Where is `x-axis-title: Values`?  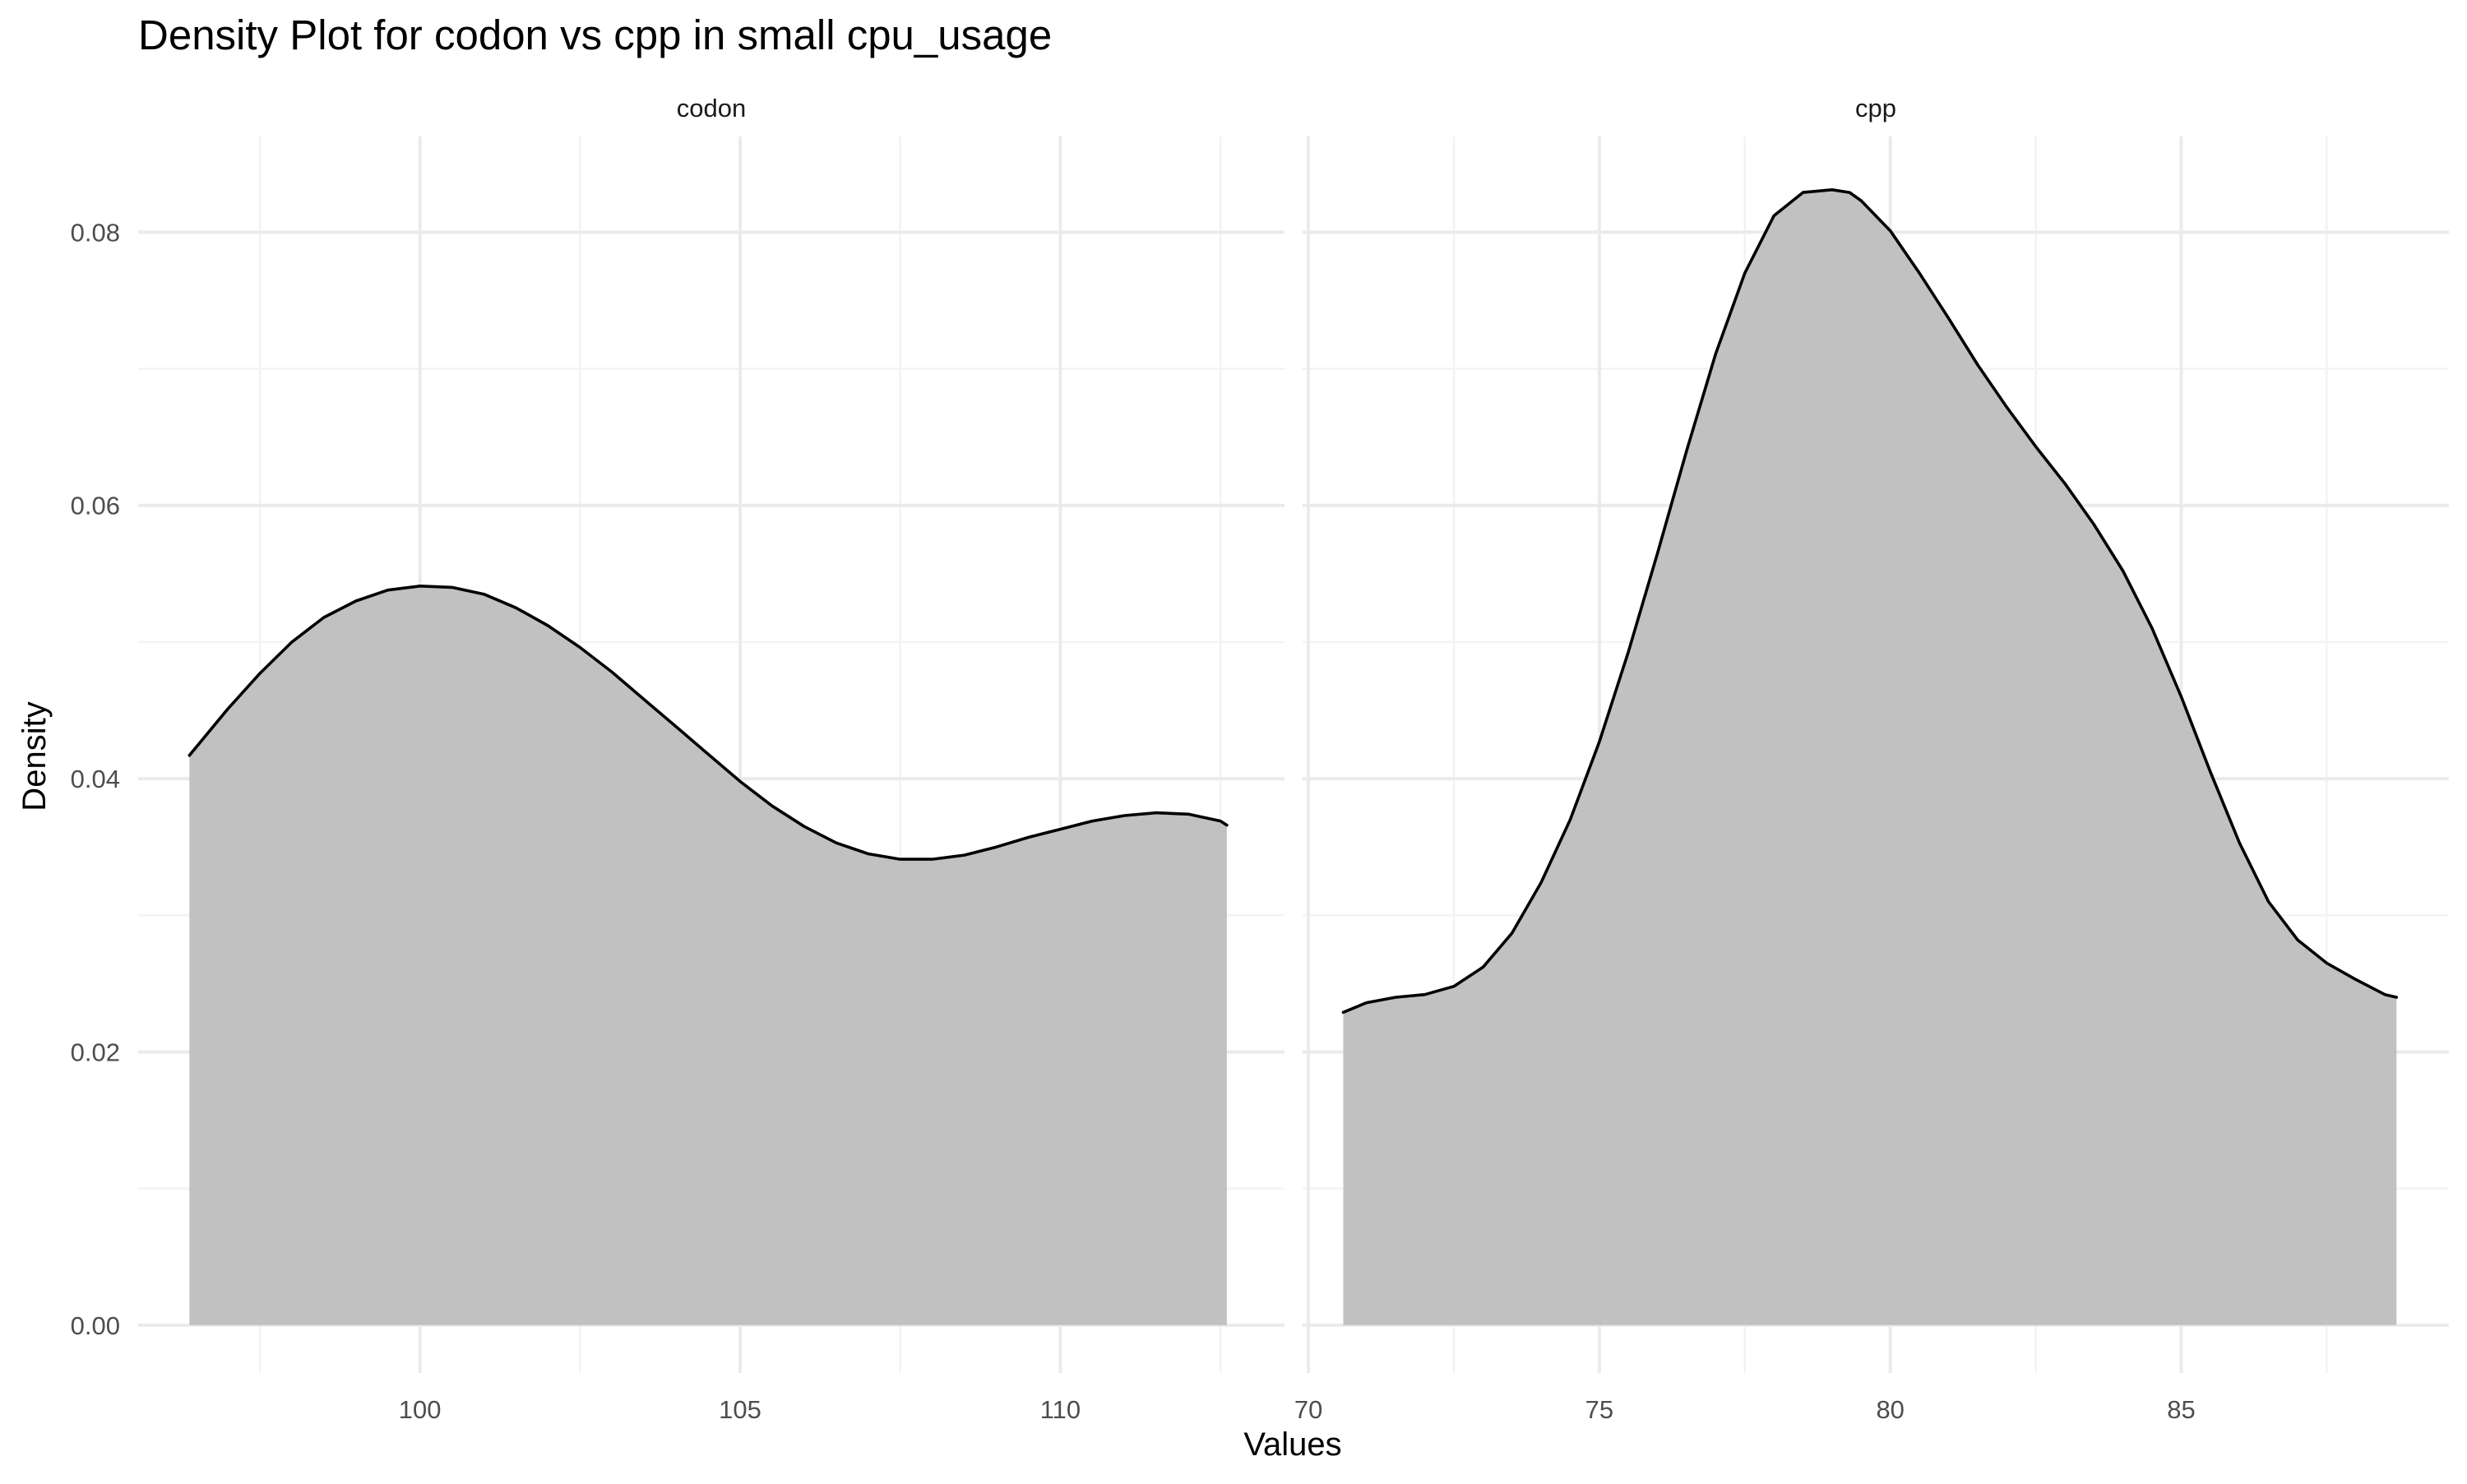
x-axis-title: Values is located at coordinates (1292, 1444).